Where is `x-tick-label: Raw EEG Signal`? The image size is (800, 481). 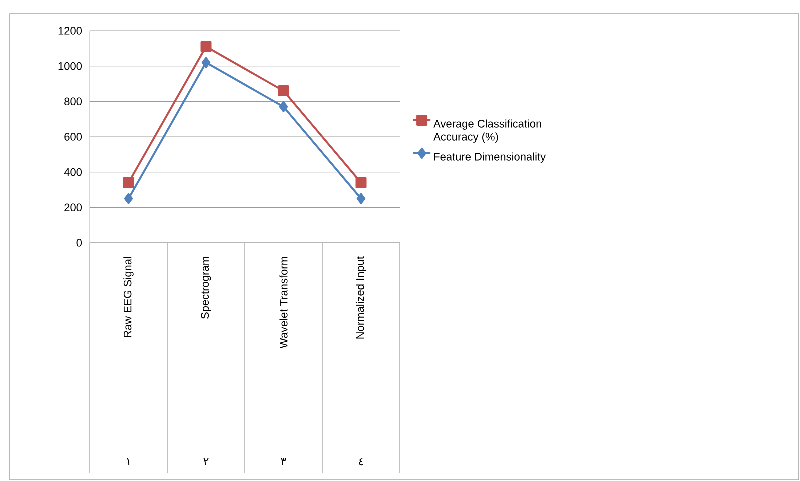 x-tick-label: Raw EEG Signal is located at coordinates (129, 297).